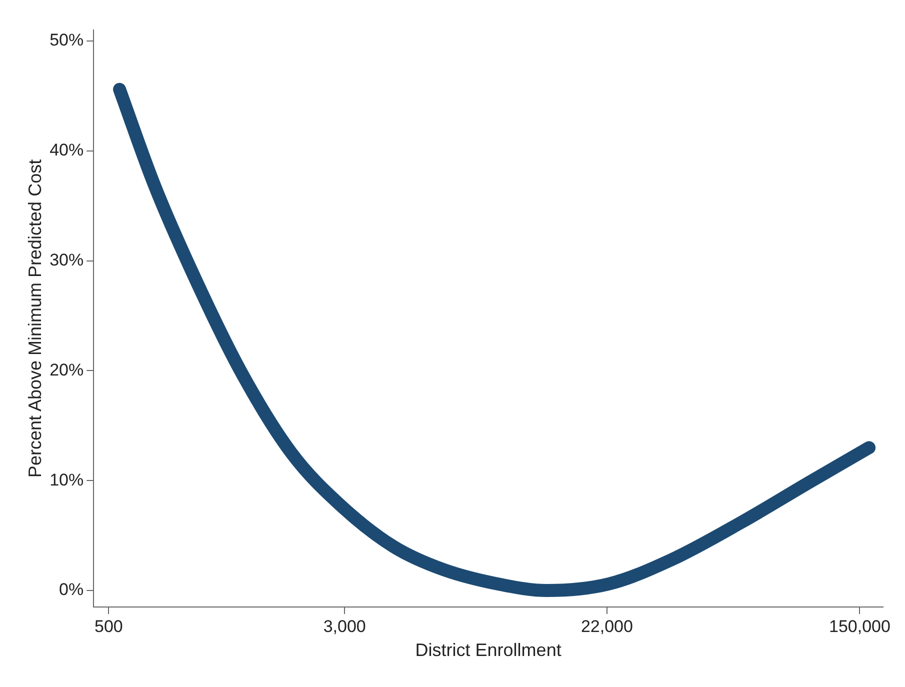  Describe the element at coordinates (488, 650) in the screenshot. I see `x-axis-title: District Enrollment` at that location.